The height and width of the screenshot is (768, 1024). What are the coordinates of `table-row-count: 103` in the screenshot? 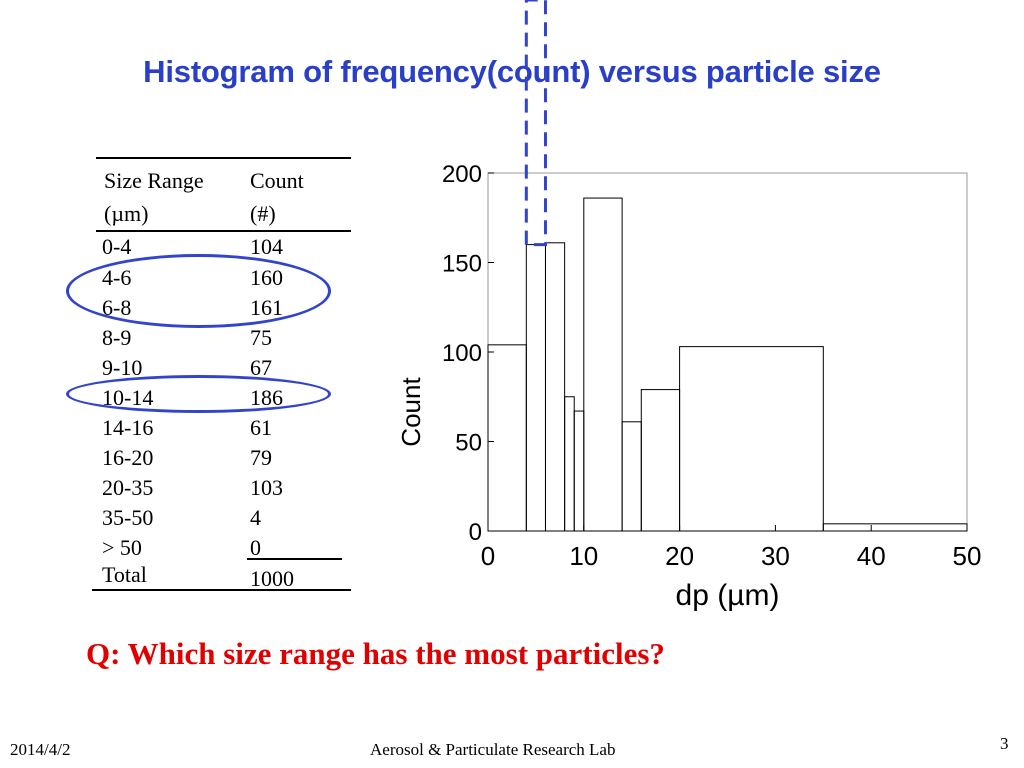 It's located at (266, 487).